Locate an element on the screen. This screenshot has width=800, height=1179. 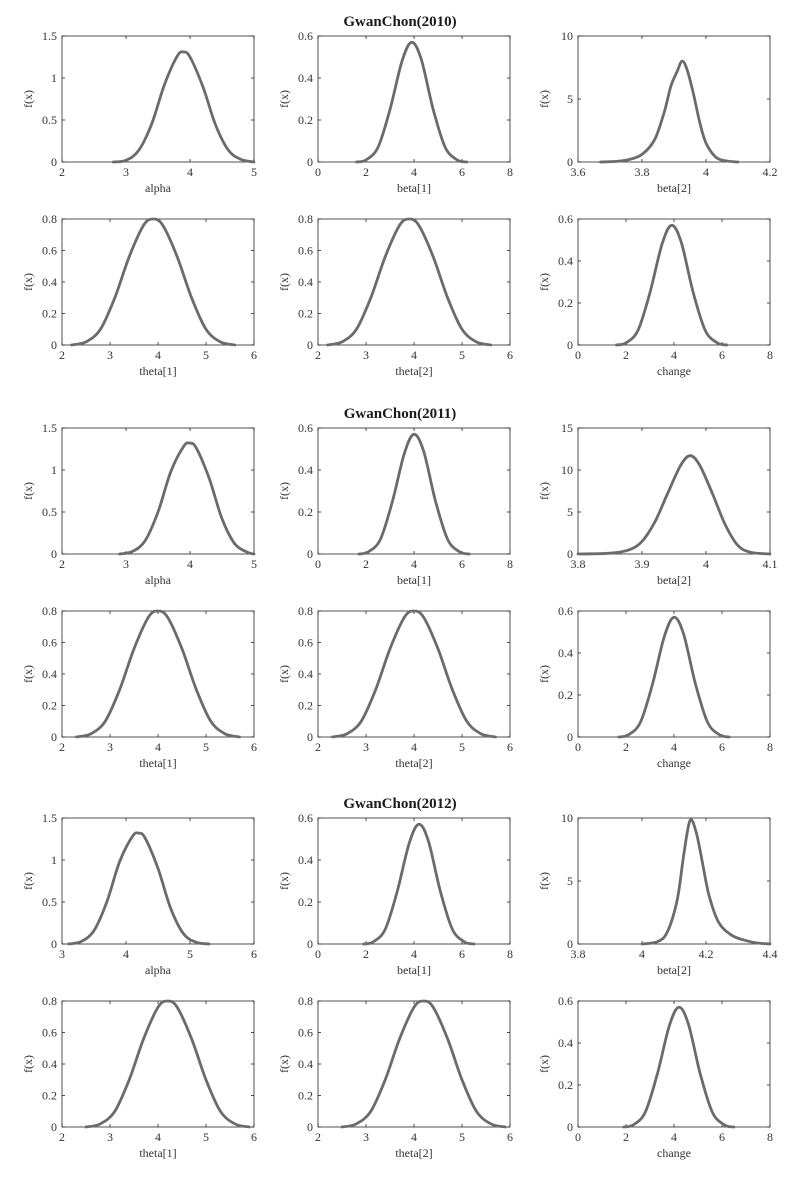
x-tick-label: 0 is located at coordinates (578, 355).